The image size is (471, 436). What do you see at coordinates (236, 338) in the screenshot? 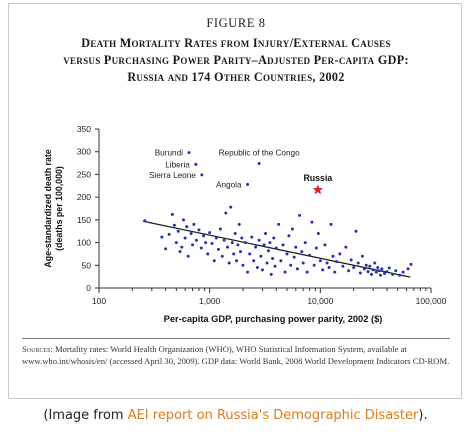
I see `sources-divider` at bounding box center [236, 338].